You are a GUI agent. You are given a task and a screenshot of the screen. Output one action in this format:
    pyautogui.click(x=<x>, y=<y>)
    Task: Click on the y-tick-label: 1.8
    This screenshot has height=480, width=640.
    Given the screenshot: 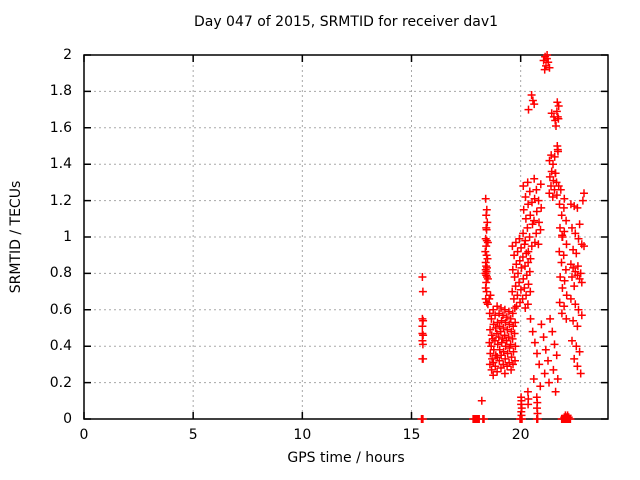 What is the action you would take?
    pyautogui.click(x=60, y=91)
    